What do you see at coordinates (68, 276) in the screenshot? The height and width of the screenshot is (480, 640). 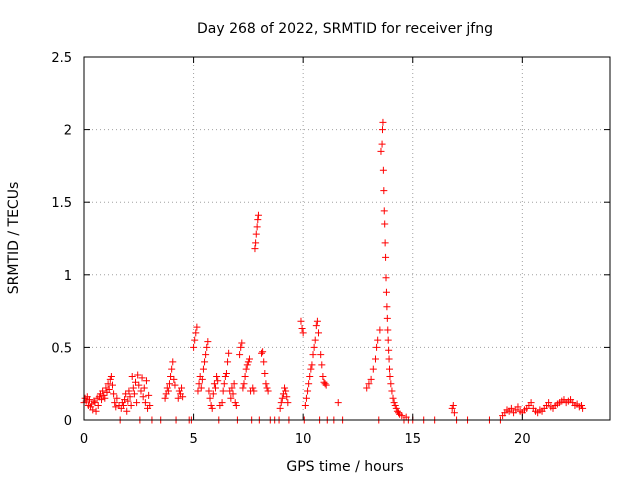 I see `y-tick-label: 1` at bounding box center [68, 276].